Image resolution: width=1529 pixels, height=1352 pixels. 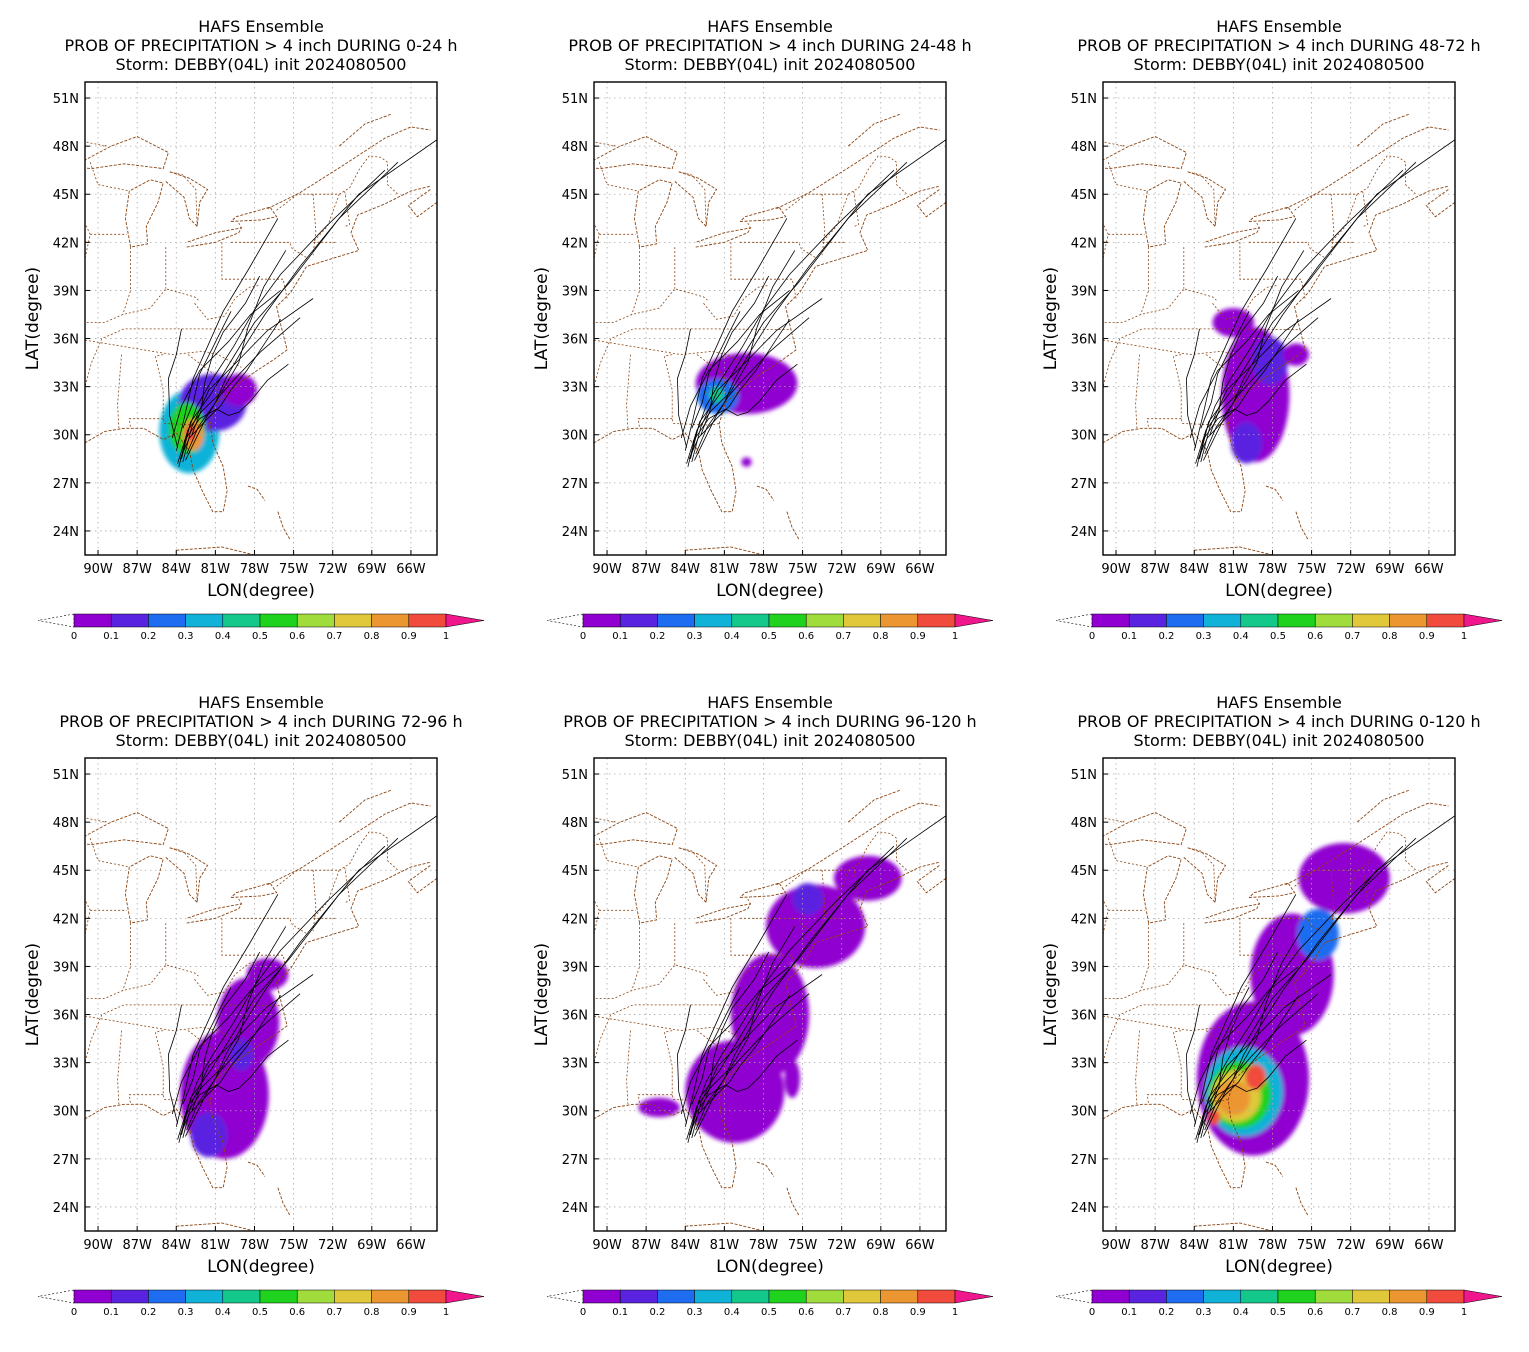 I want to click on colorbar-label: 0.4, so click(x=223, y=636).